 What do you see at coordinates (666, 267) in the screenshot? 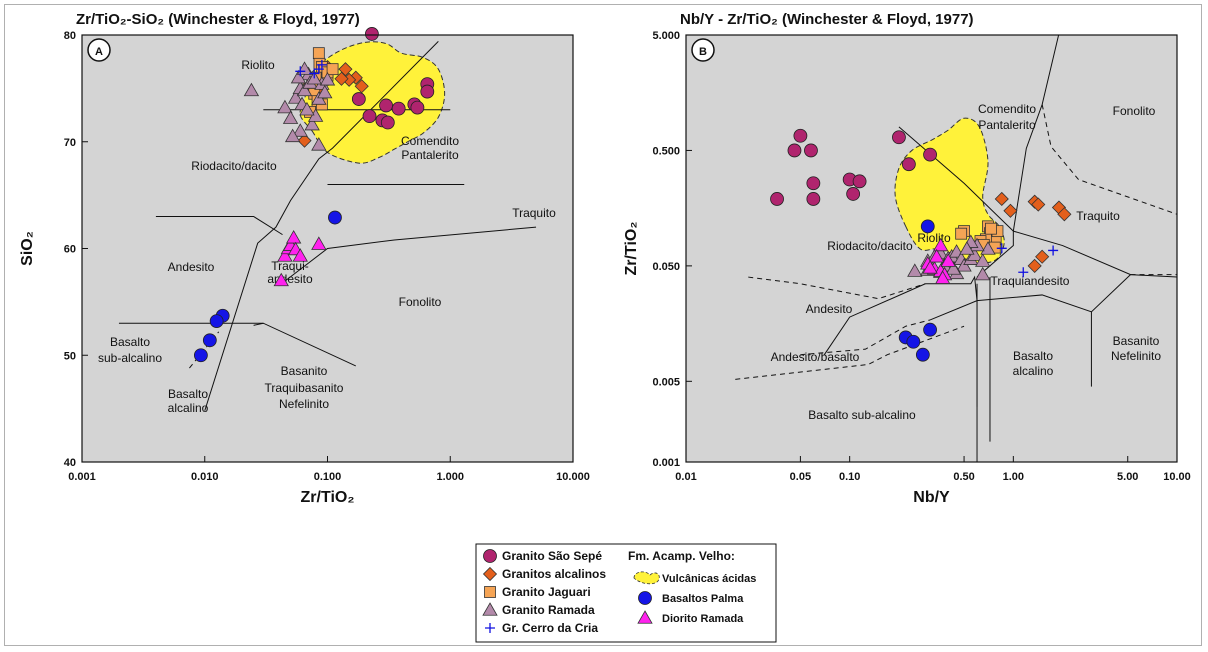
I see `y-tick-label: 0.050` at bounding box center [666, 267].